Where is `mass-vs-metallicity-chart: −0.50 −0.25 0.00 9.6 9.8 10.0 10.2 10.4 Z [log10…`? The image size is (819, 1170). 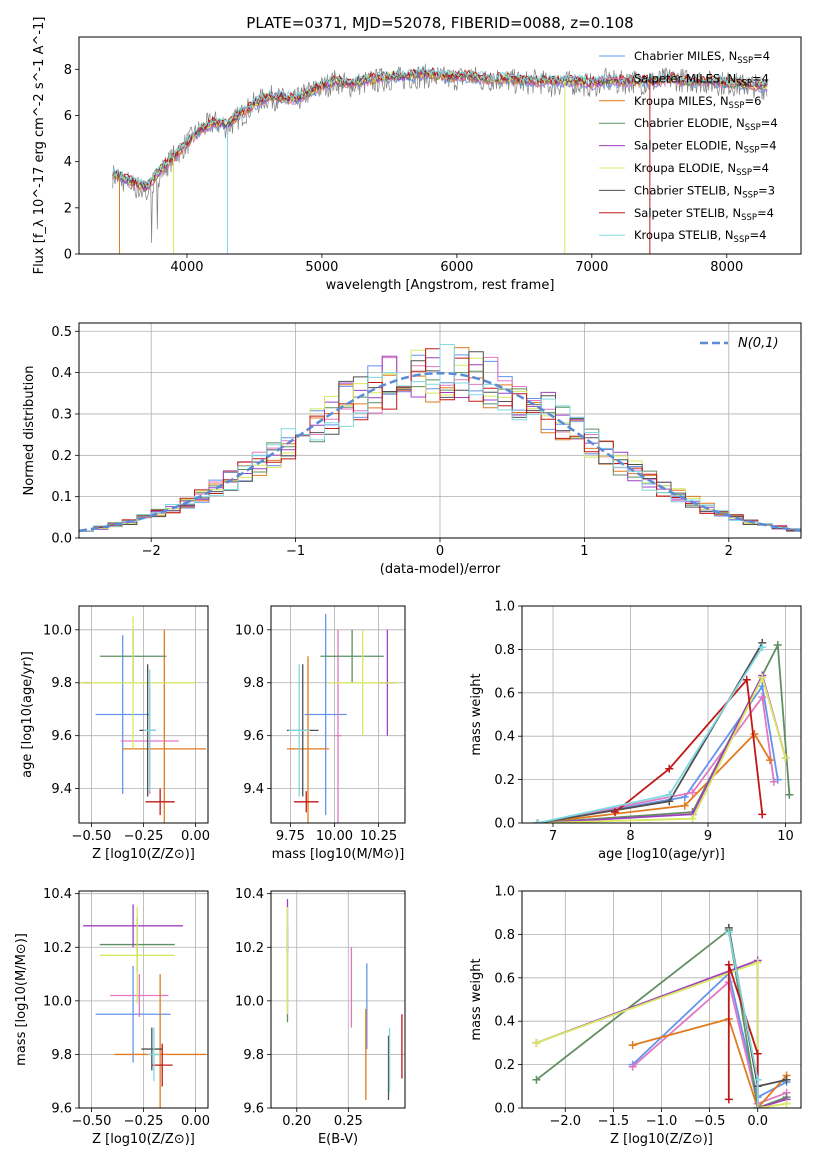
mass-vs-metallicity-chart: −0.50 −0.25 0.00 9.6 9.8 10.0 10.2 10.4 Z [log10… is located at coordinates (112, 1017).